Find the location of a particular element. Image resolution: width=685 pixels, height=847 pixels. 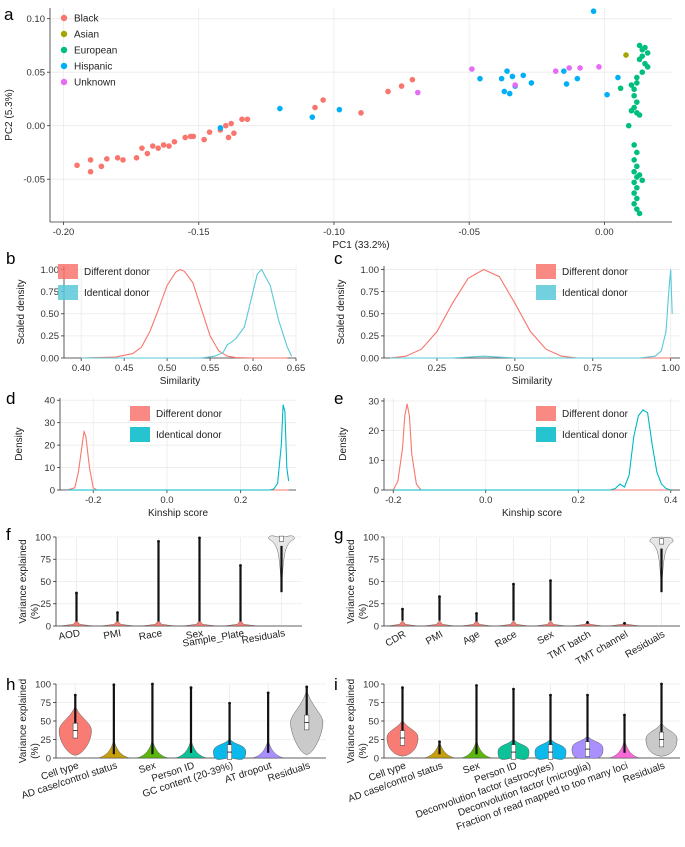

y-tick-label: 75 is located at coordinates (373, 560).